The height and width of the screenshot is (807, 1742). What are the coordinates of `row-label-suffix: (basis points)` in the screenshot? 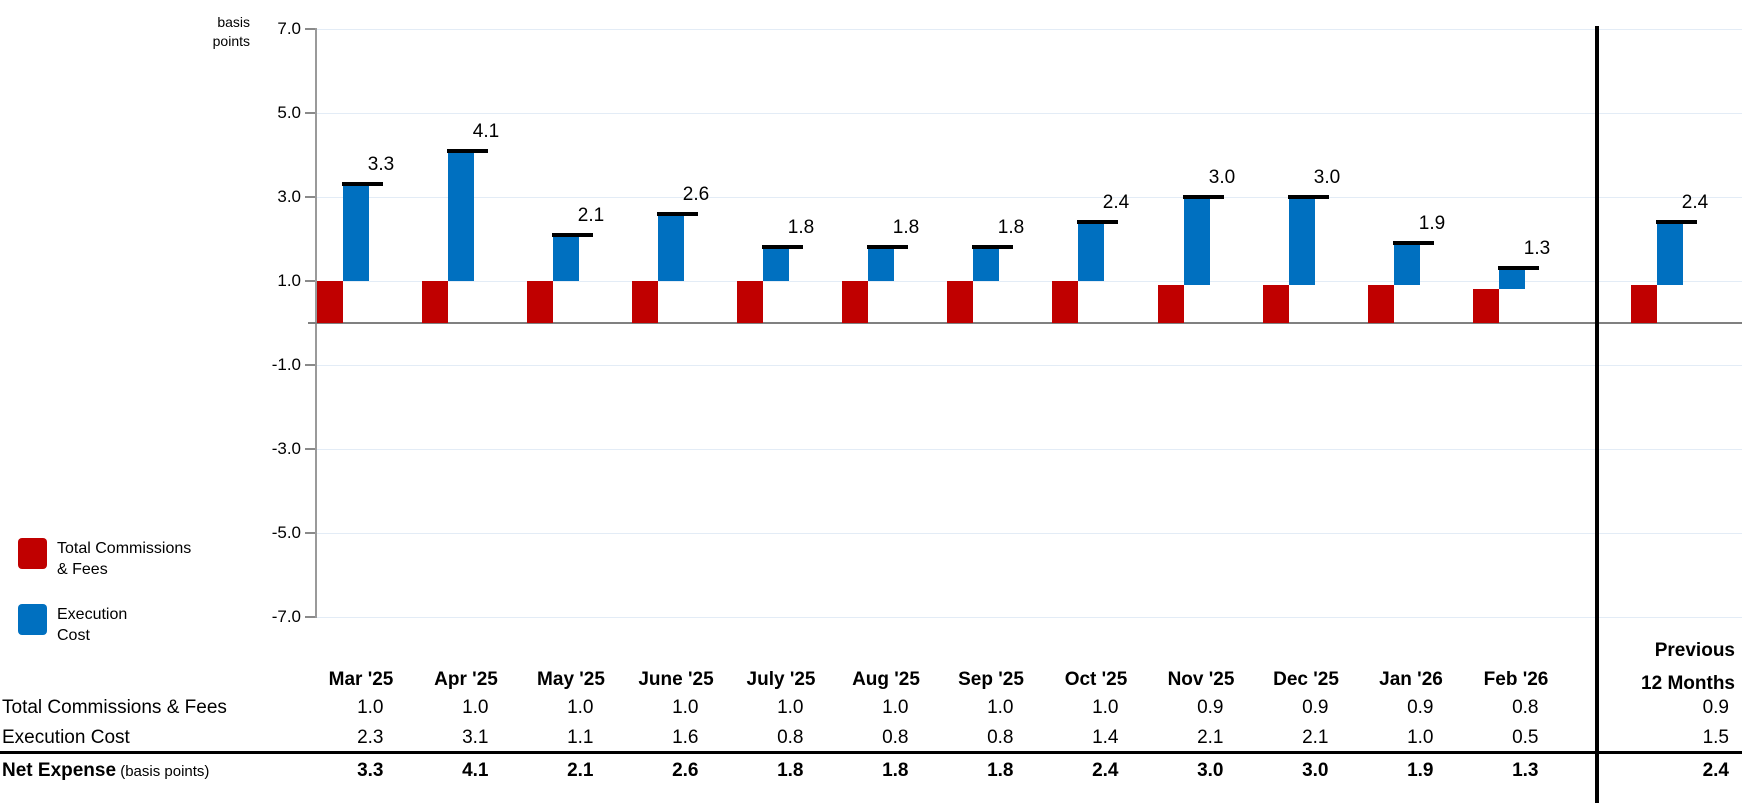 It's located at (163, 771).